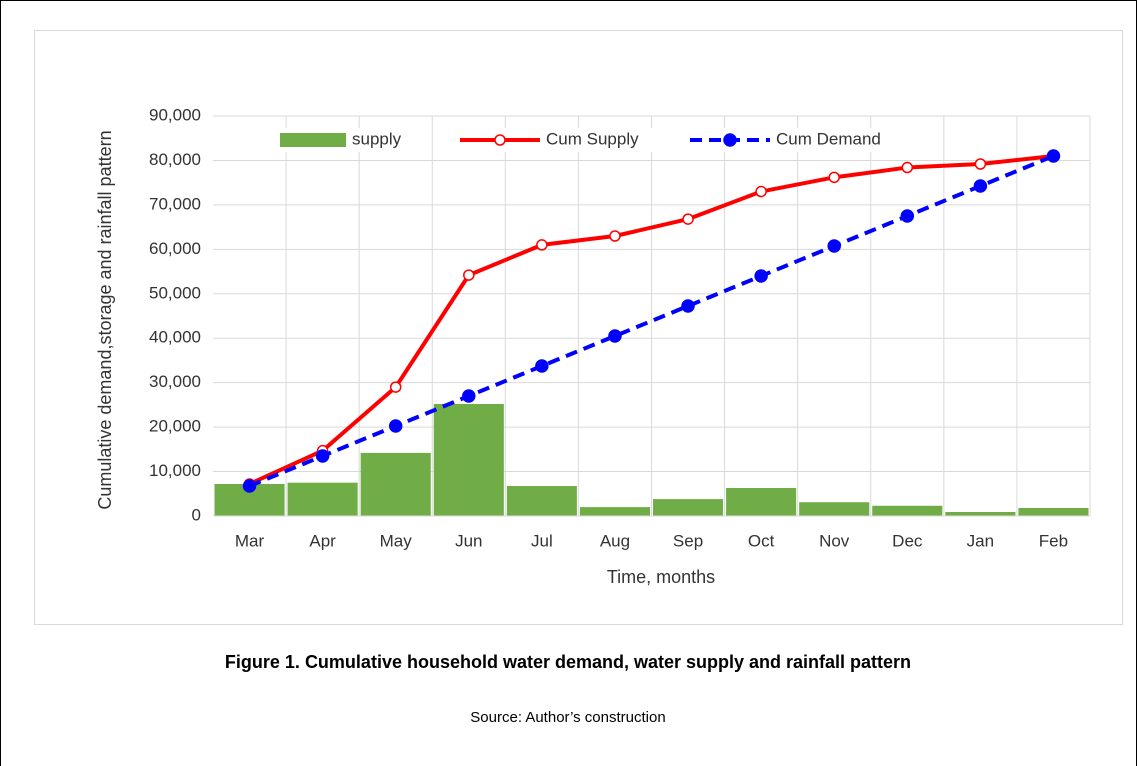 The height and width of the screenshot is (766, 1137). What do you see at coordinates (761, 540) in the screenshot?
I see `x-tick-label: Oct` at bounding box center [761, 540].